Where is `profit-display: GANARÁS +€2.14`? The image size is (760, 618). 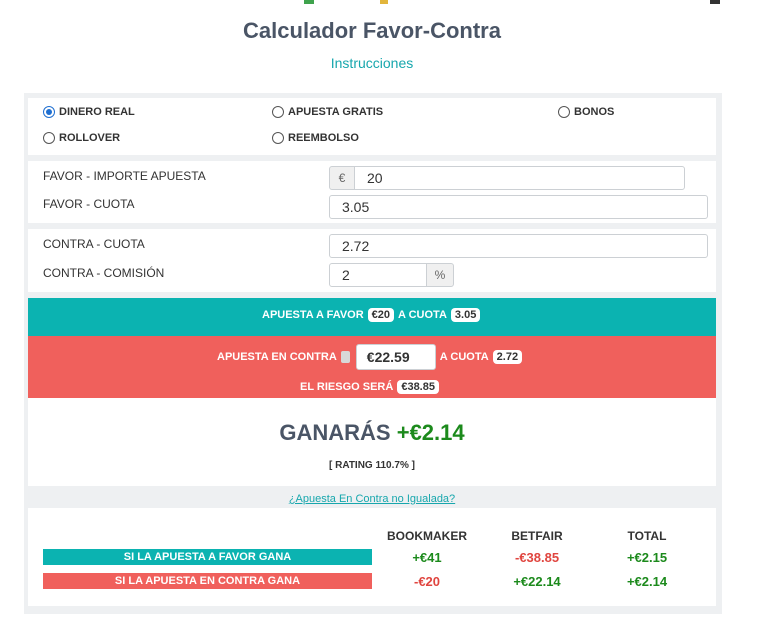
profit-display: GANARÁS +€2.14 is located at coordinates (372, 433).